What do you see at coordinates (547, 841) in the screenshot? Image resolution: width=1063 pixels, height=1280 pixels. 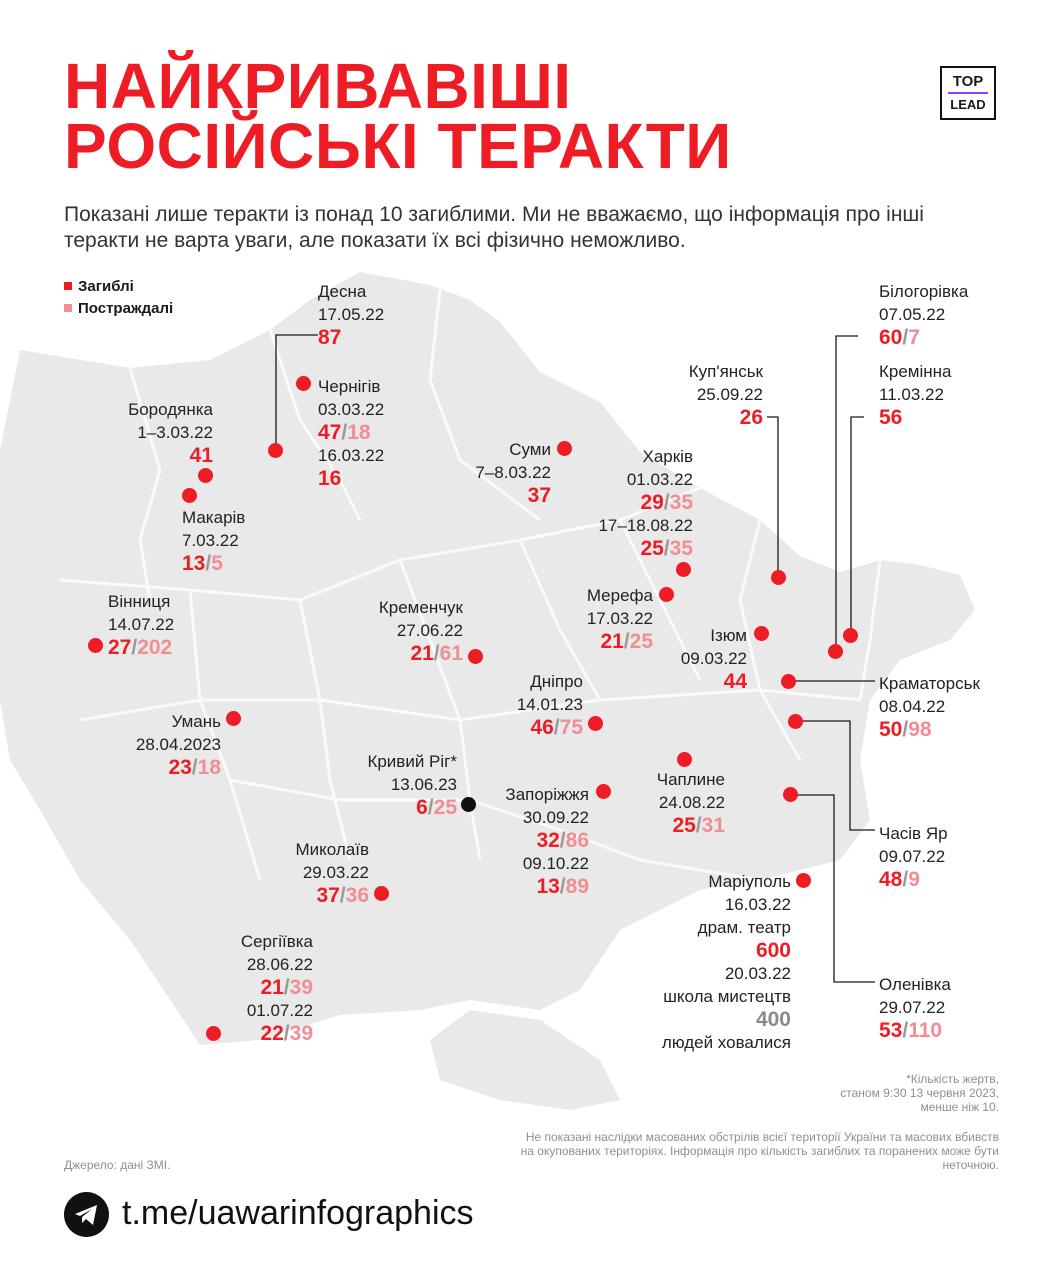 I see `label-zaporizhzhia: Запоріжжя 30.09.22 32/86 09.10.22 13/89` at bounding box center [547, 841].